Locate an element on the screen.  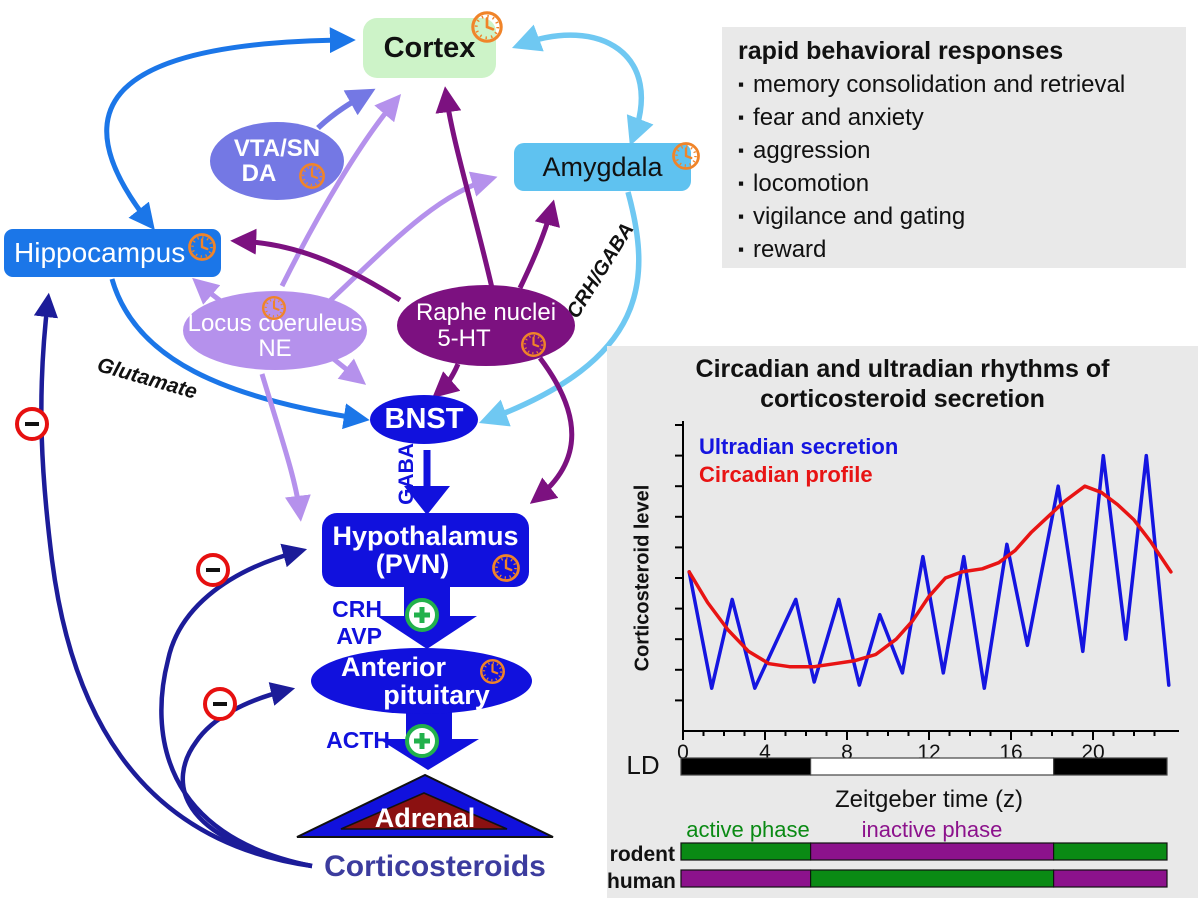
node-raphe-nuclei: Raphe nuclei 5-HT is located at coordinates (486, 325).